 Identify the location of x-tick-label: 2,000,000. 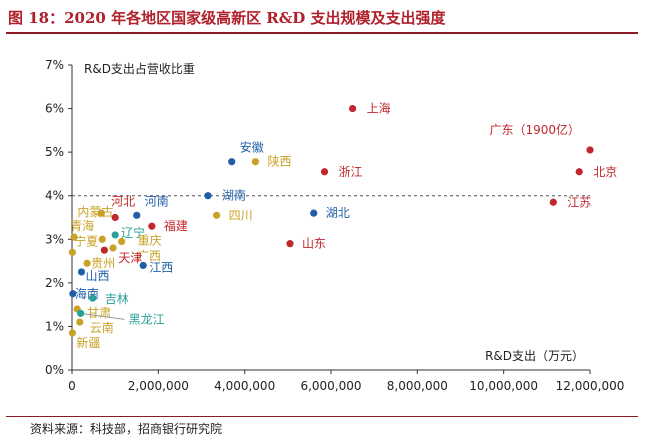
(158, 386).